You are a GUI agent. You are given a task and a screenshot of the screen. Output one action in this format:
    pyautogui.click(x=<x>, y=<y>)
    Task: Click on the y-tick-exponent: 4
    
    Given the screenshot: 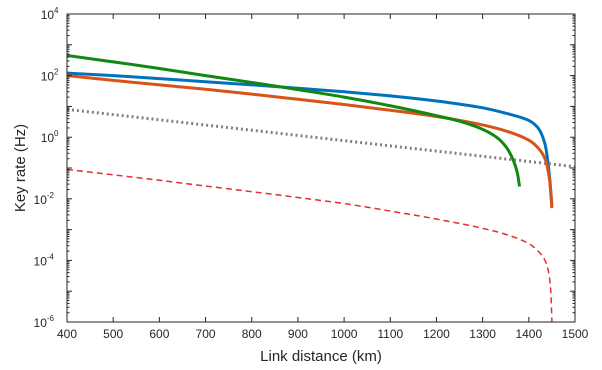 What is the action you would take?
    pyautogui.click(x=56, y=10)
    